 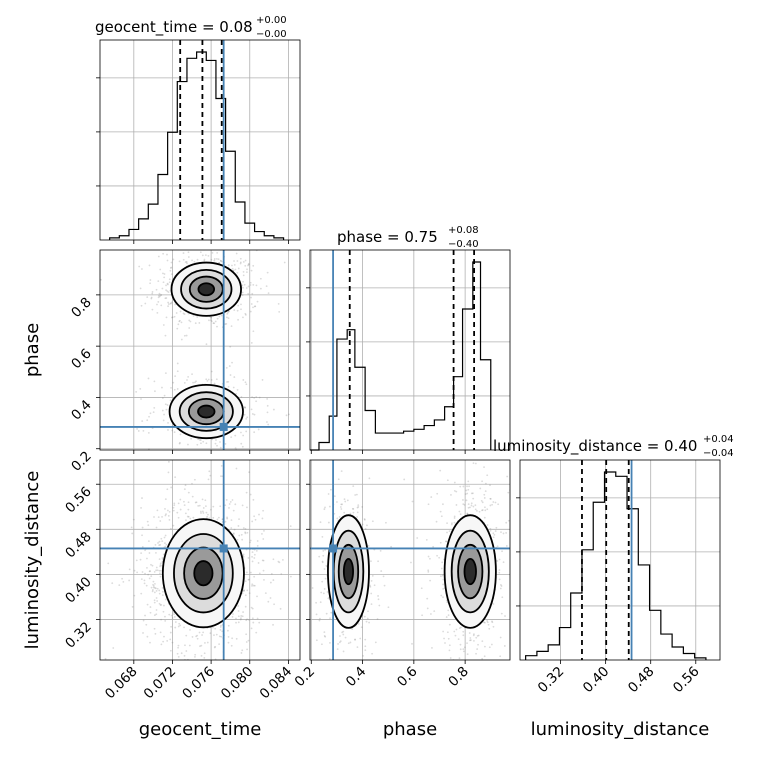 What do you see at coordinates (551, 680) in the screenshot?
I see `x-tick-label-luminosity_distance: 0.32` at bounding box center [551, 680].